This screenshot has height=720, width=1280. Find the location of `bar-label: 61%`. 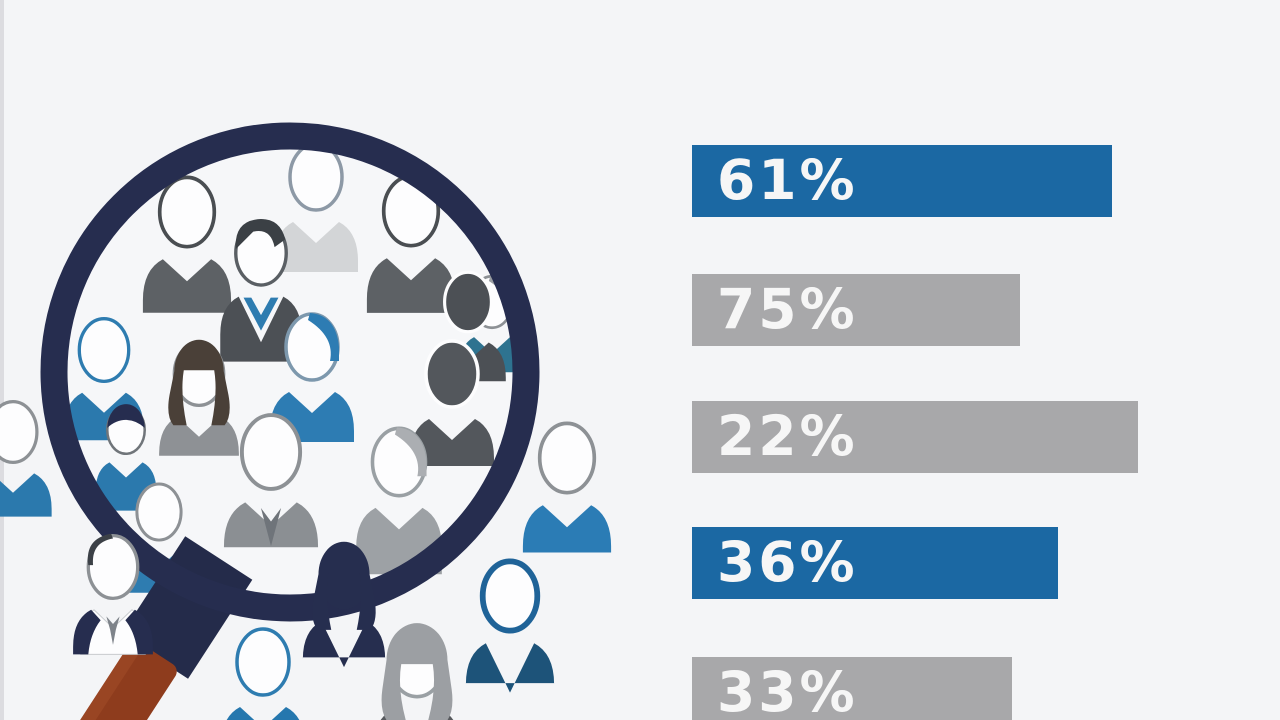

bar-label: 61% is located at coordinates (787, 179).